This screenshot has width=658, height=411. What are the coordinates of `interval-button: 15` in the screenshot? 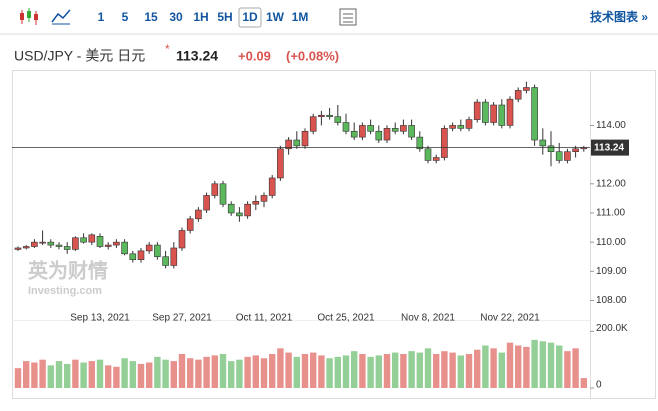 It's located at (151, 17).